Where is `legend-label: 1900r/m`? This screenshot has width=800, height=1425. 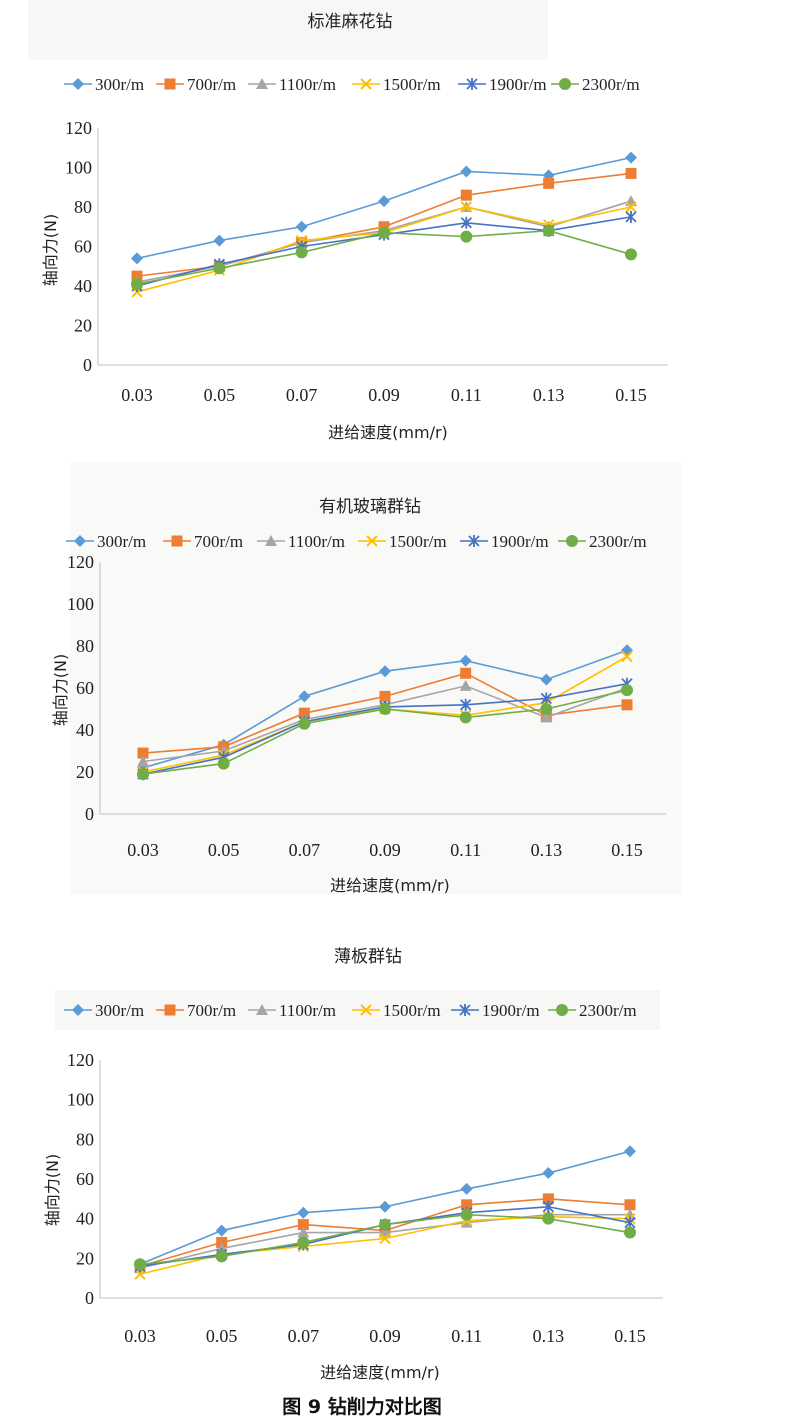
legend-label: 1900r/m is located at coordinates (518, 84).